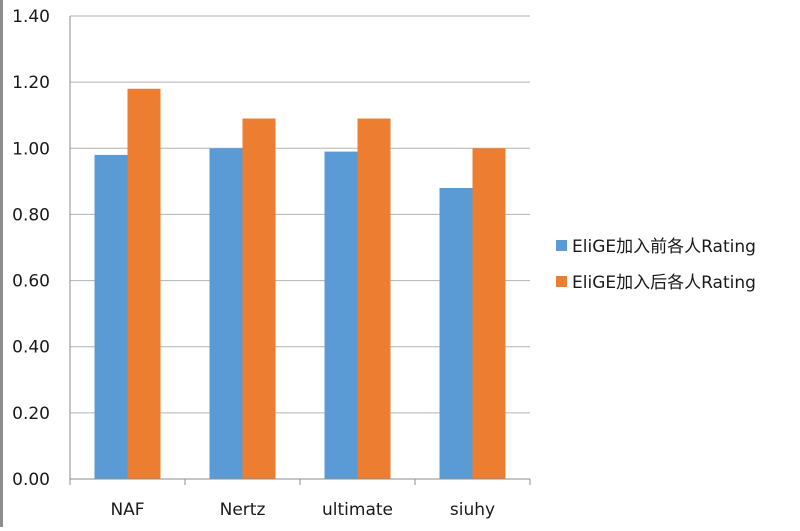  I want to click on legend-item-series-2: EliGE加入后各人Rating, so click(656, 283).